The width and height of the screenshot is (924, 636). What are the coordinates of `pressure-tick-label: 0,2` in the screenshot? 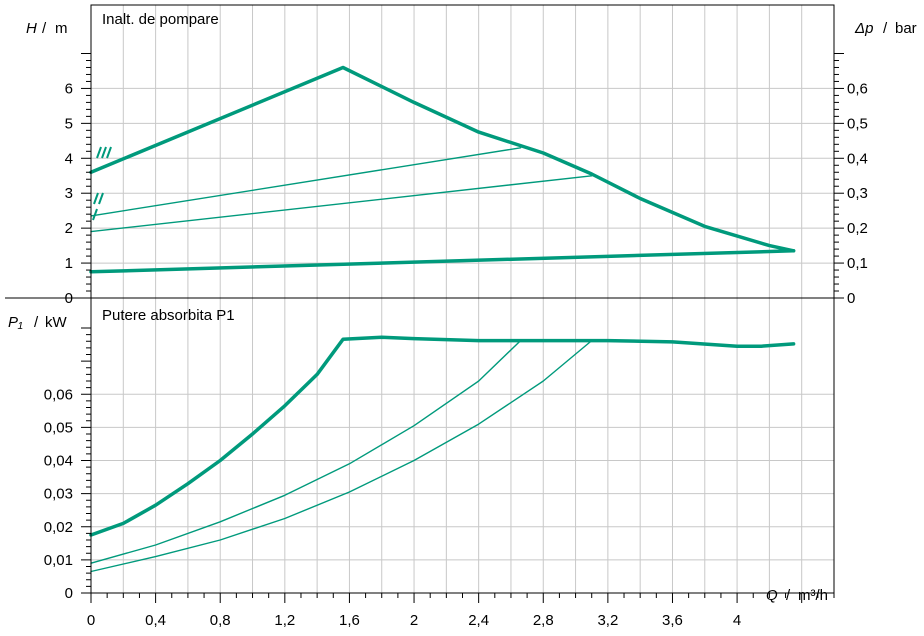 It's located at (857, 228).